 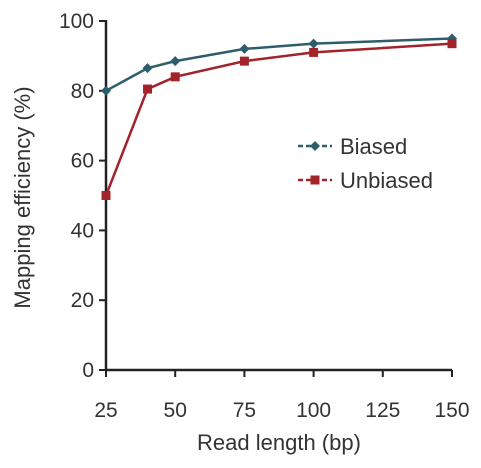 I want to click on legend-label-unbiased: Unbiased, so click(x=386, y=180).